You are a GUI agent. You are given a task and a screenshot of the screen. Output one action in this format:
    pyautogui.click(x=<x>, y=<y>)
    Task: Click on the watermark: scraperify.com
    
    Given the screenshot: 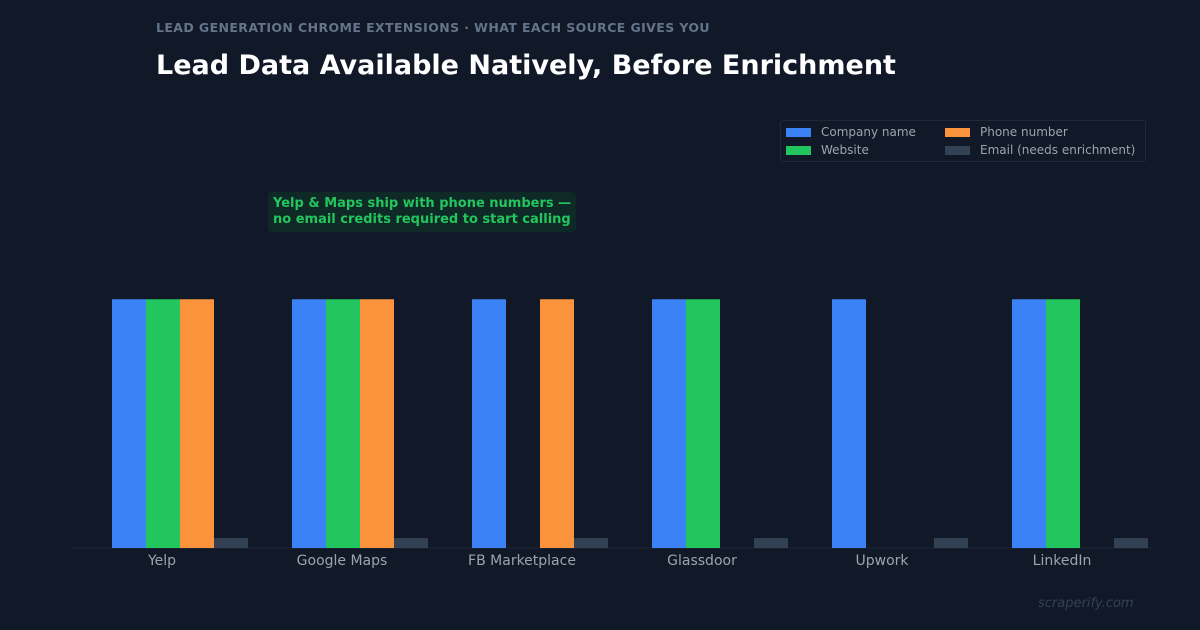 What is the action you would take?
    pyautogui.click(x=1086, y=603)
    